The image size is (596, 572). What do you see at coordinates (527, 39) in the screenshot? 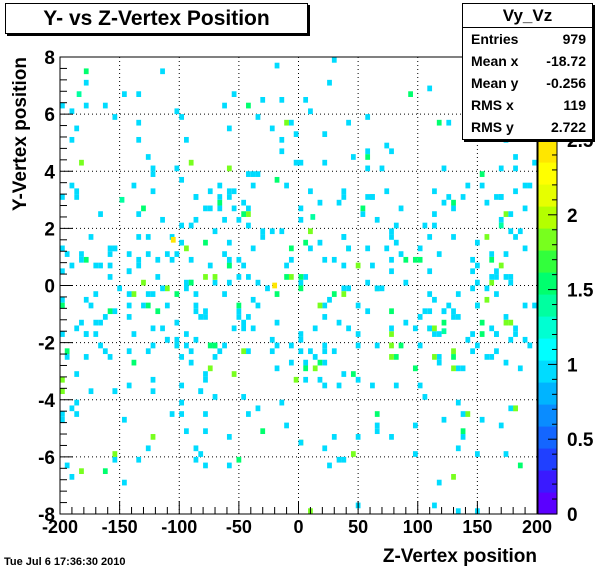
I see `stats-row-entries: Entries 979` at bounding box center [527, 39].